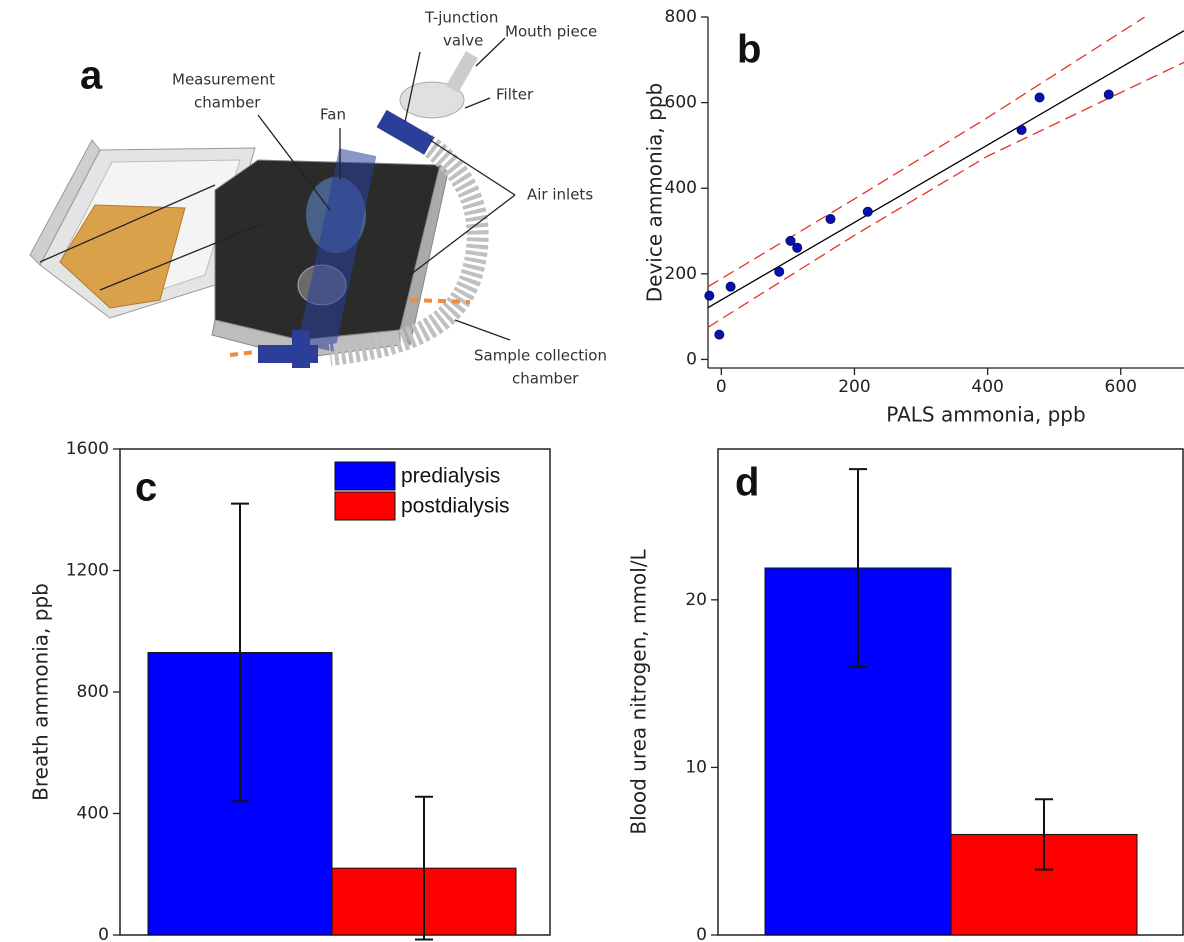 The height and width of the screenshot is (942, 1184). I want to click on y-tick-label: 20, so click(696, 600).